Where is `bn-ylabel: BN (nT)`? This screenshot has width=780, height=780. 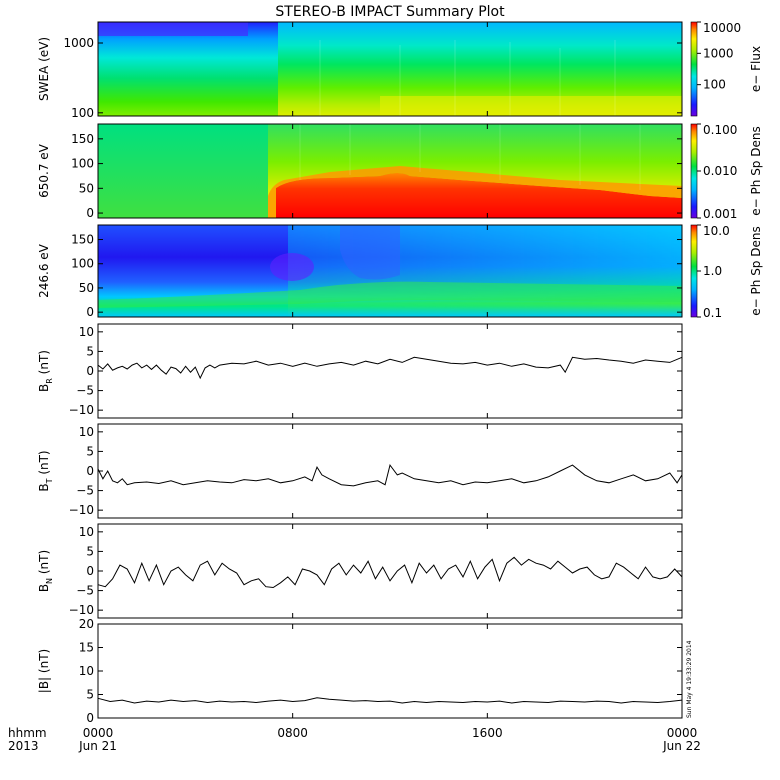 bn-ylabel: BN (nT) is located at coordinates (45, 571).